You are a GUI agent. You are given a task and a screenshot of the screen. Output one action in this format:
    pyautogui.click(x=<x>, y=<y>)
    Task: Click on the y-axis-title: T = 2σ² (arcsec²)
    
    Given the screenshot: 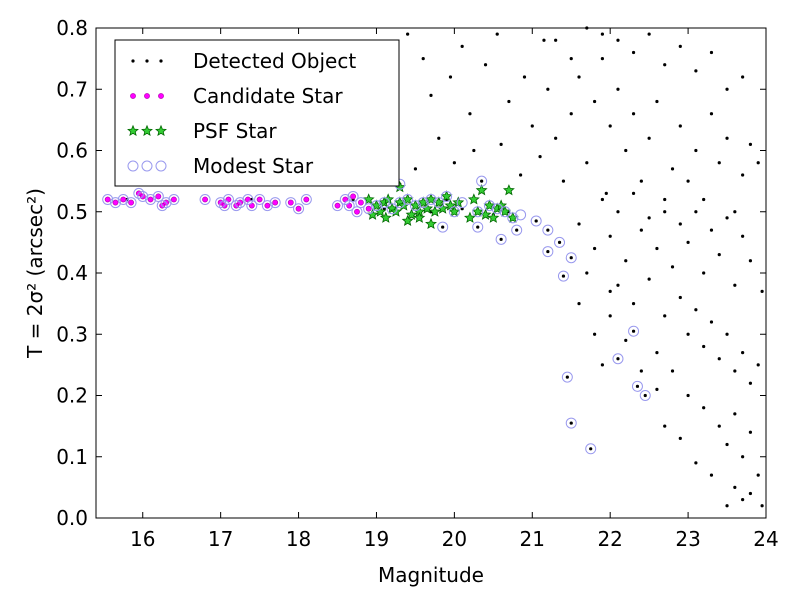 What is the action you would take?
    pyautogui.click(x=35, y=273)
    